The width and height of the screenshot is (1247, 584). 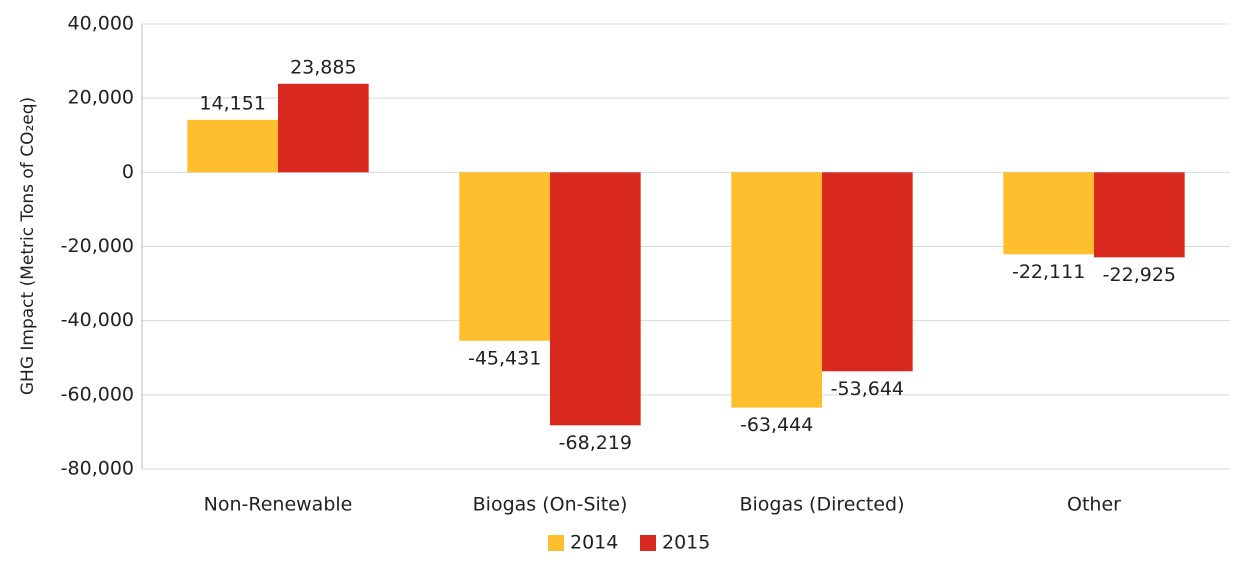 What do you see at coordinates (550, 505) in the screenshot?
I see `x-tick-label: Biogas (On-Site)` at bounding box center [550, 505].